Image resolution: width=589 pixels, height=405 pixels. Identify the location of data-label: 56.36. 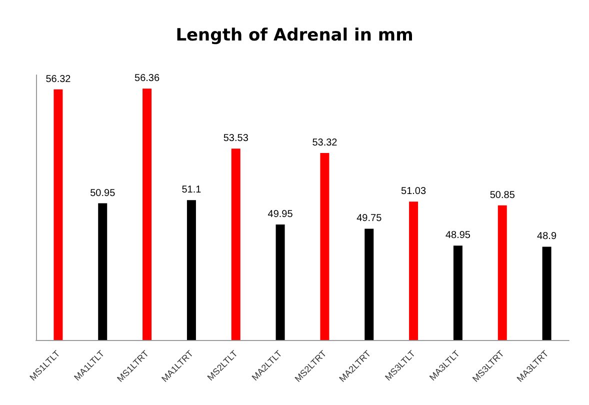
(147, 78).